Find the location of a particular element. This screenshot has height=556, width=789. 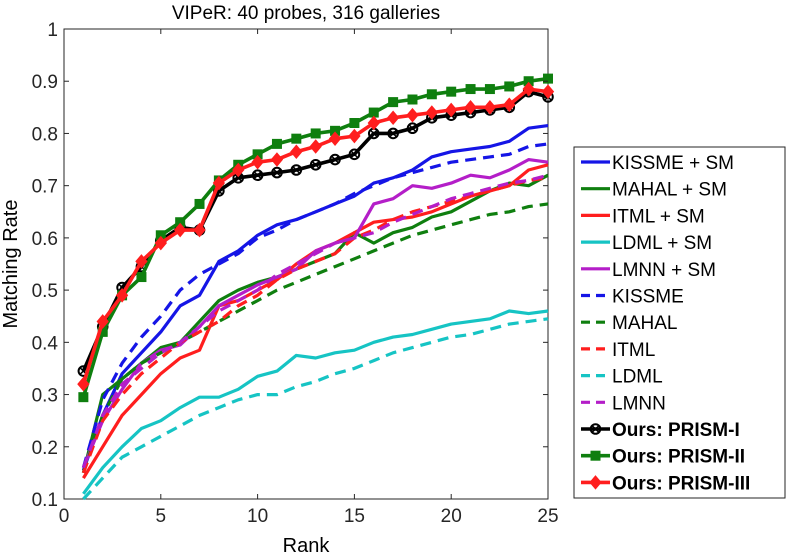

y-tick-label: 0.9 is located at coordinates (45, 82).